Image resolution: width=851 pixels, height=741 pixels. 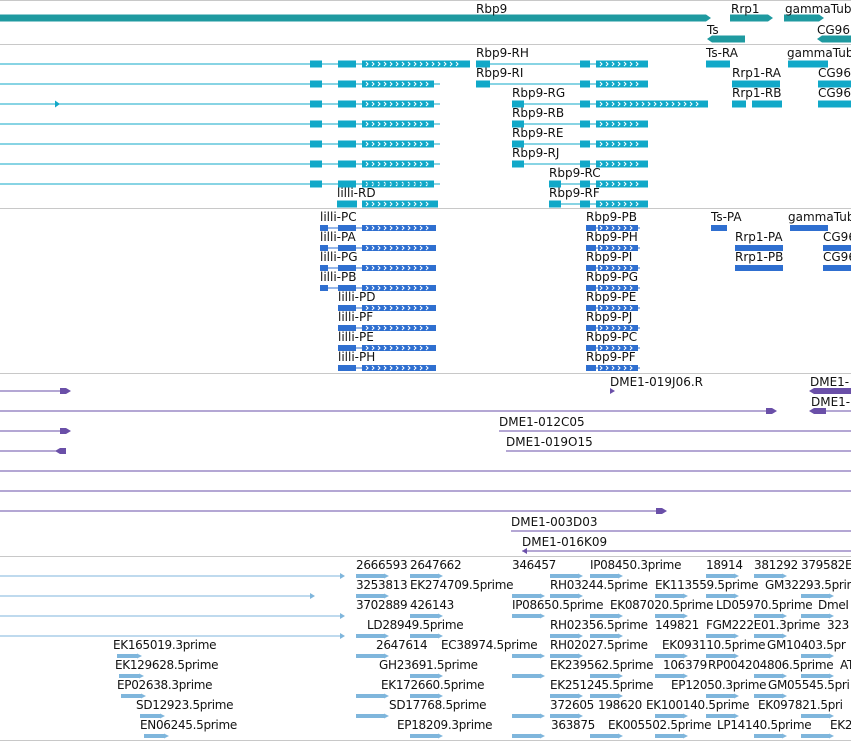 I want to click on ests-feature-label: 2647662, so click(x=436, y=565).